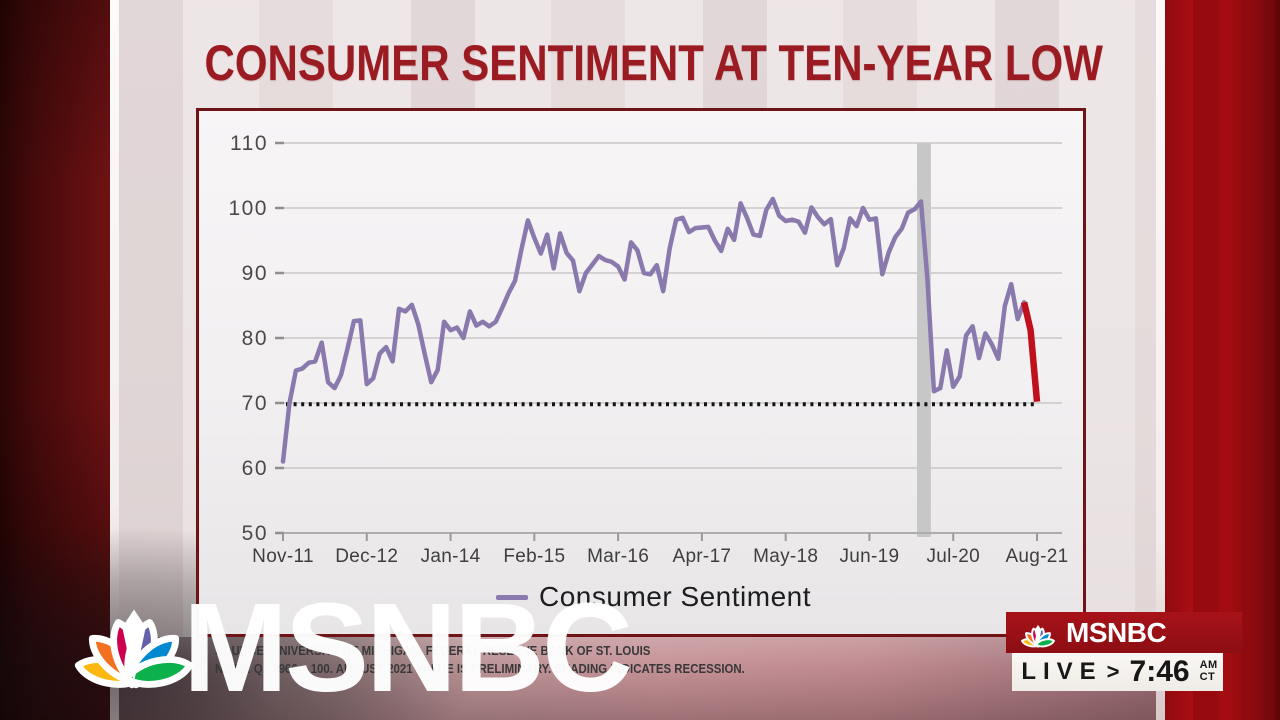 This screenshot has height=720, width=1280. Describe the element at coordinates (675, 596) in the screenshot. I see `legend-label: Consumer Sentiment` at that location.